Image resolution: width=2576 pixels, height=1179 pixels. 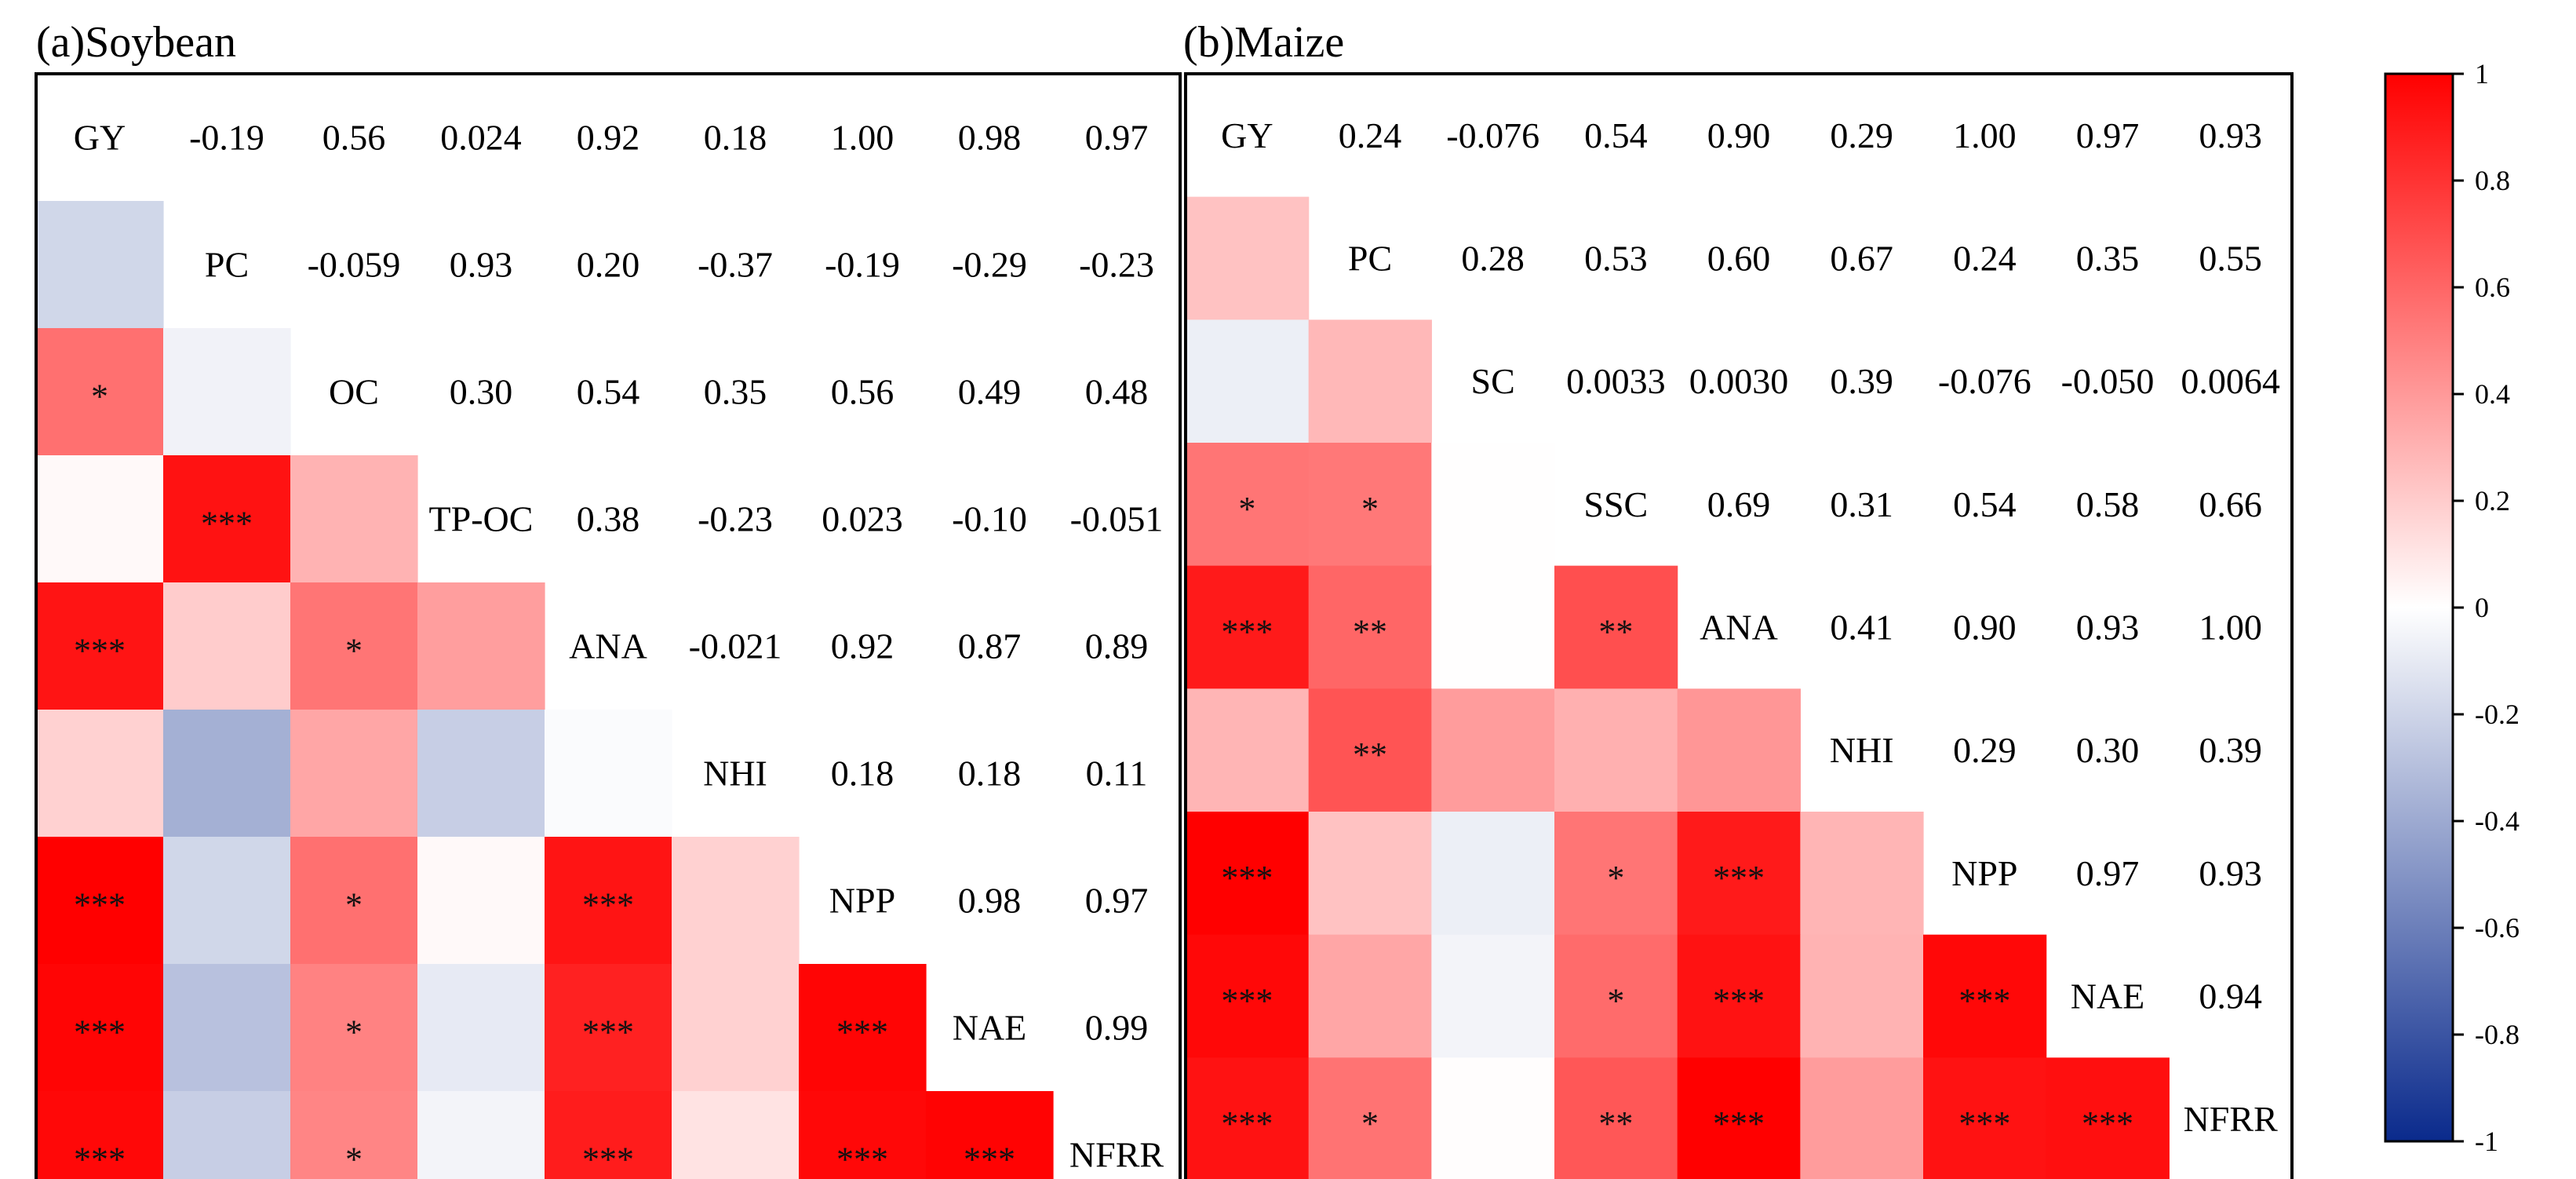 I want to click on correlation-value-label: 0.024, so click(x=481, y=138).